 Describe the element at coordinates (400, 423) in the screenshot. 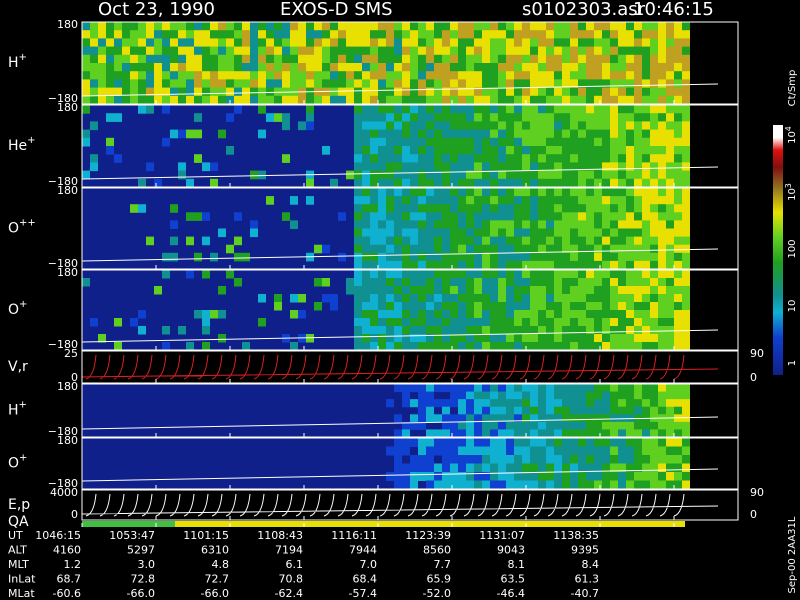

I see `trace` at that location.